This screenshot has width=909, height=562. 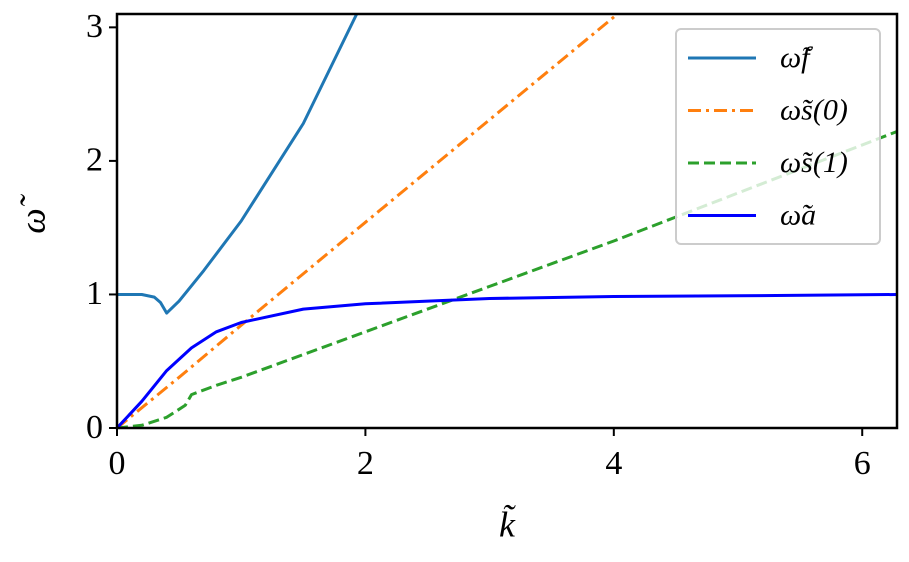 I want to click on x-tick-label: 6, so click(x=862, y=463).